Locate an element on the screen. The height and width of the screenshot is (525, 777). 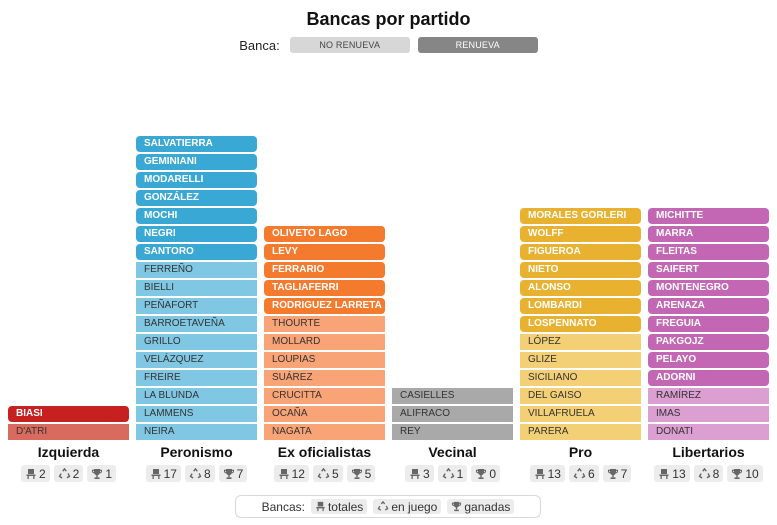
seat-renueva: LEVY is located at coordinates (324, 252).